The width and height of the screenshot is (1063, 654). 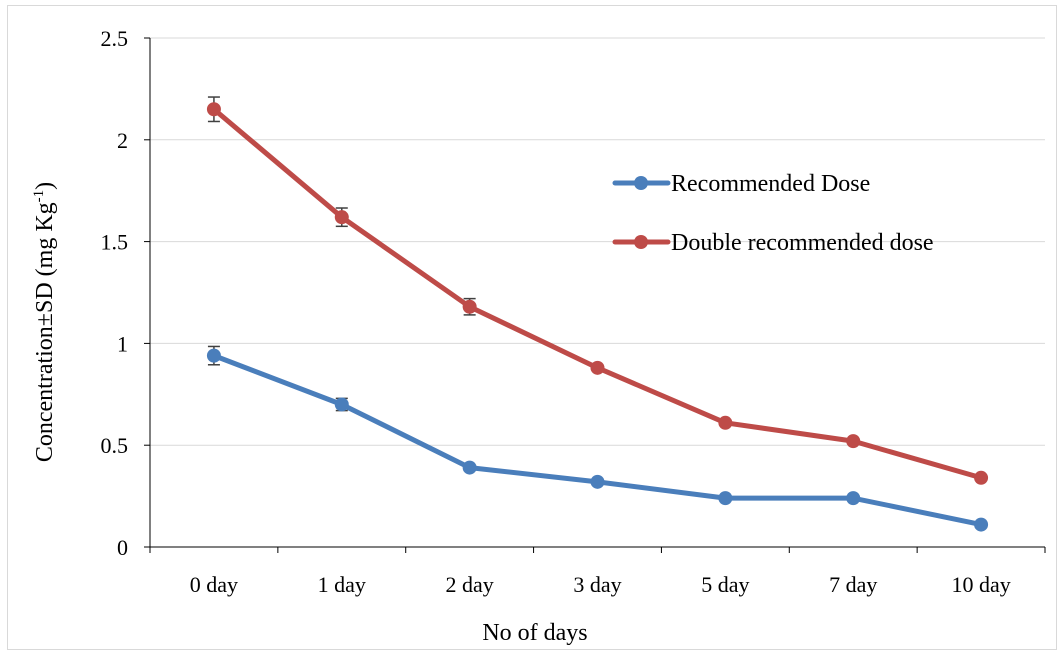 What do you see at coordinates (122, 547) in the screenshot?
I see `y-tick-label: 0` at bounding box center [122, 547].